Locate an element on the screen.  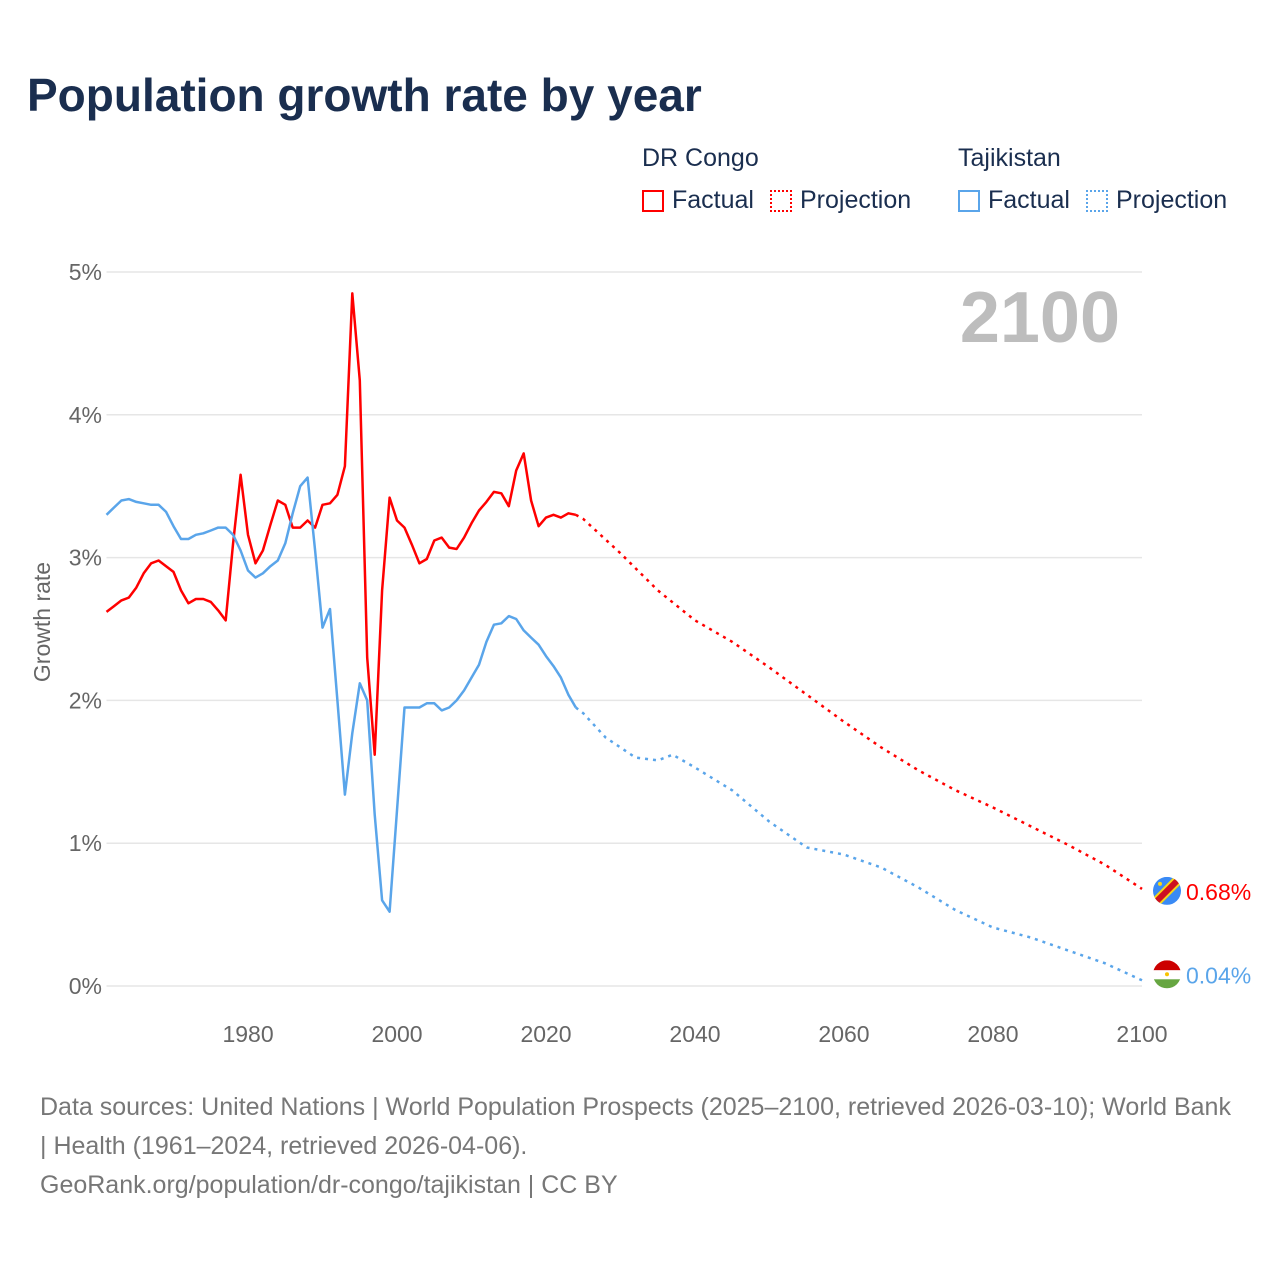
dr-congo-factual-line is located at coordinates (341, 524).